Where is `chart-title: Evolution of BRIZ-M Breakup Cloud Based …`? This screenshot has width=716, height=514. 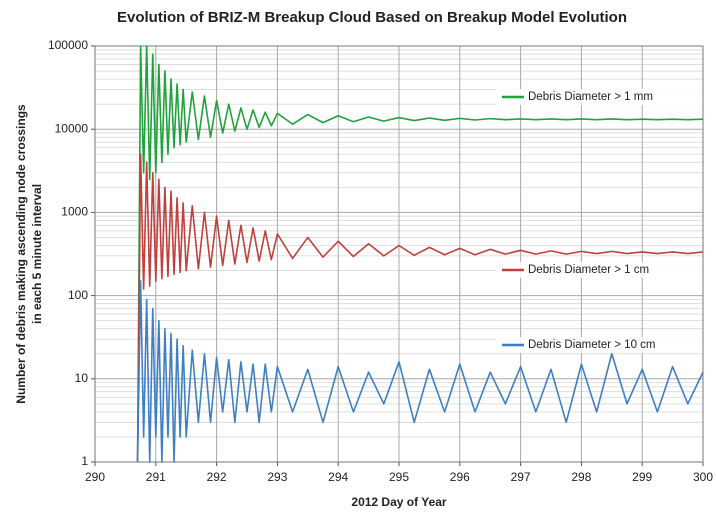
chart-title: Evolution of BRIZ-M Breakup Cloud Based … is located at coordinates (372, 17).